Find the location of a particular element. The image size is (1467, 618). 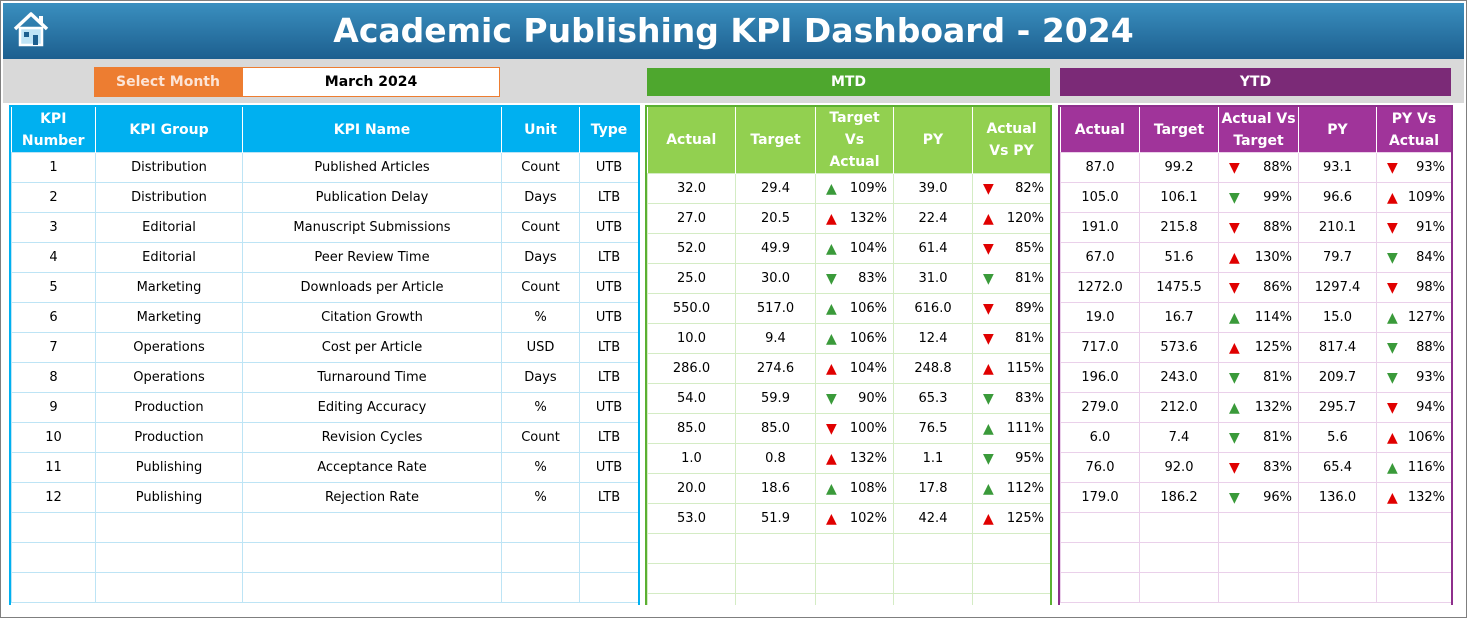

cell: % is located at coordinates (540, 317).